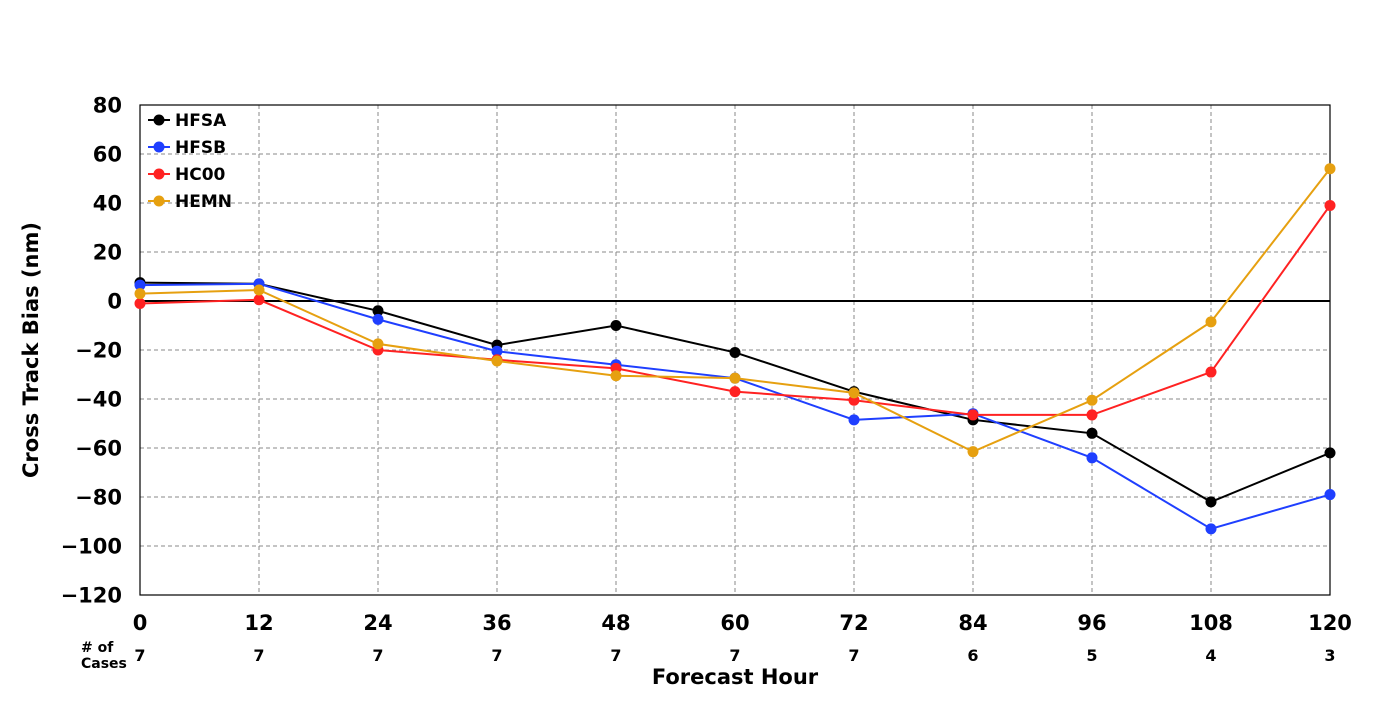 This screenshot has height=705, width=1400. What do you see at coordinates (91, 596) in the screenshot?
I see `y-tick-label: −120` at bounding box center [91, 596].